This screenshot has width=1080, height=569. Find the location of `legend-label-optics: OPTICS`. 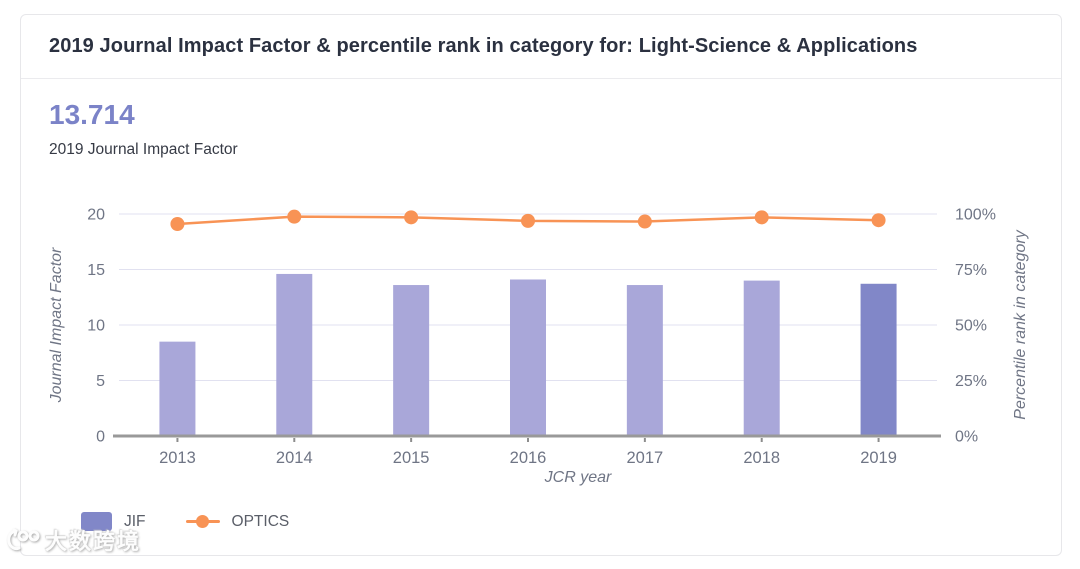

legend-label-optics: OPTICS is located at coordinates (260, 521).